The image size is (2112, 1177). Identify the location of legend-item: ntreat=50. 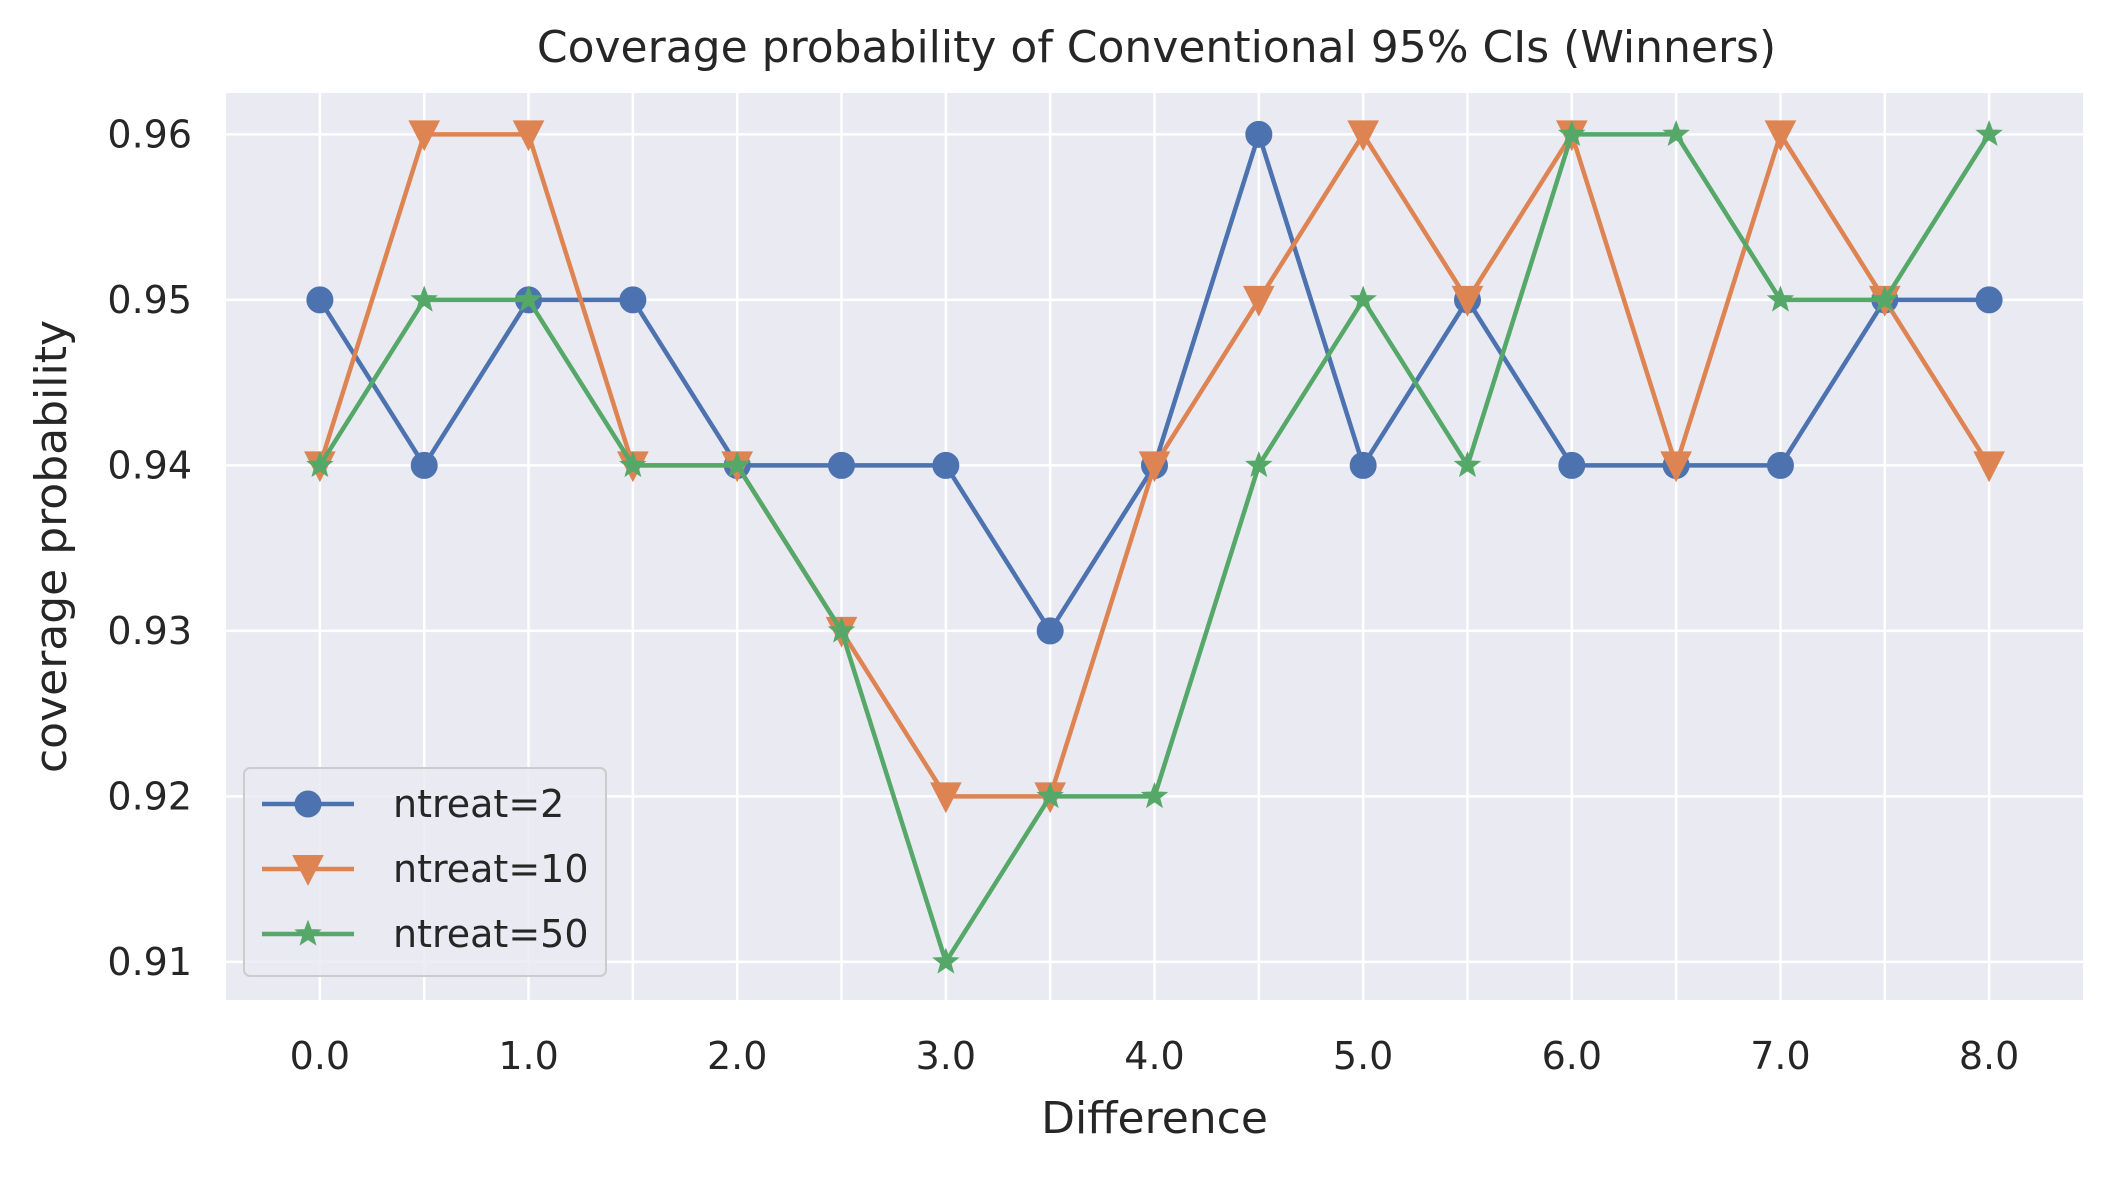
(425, 934).